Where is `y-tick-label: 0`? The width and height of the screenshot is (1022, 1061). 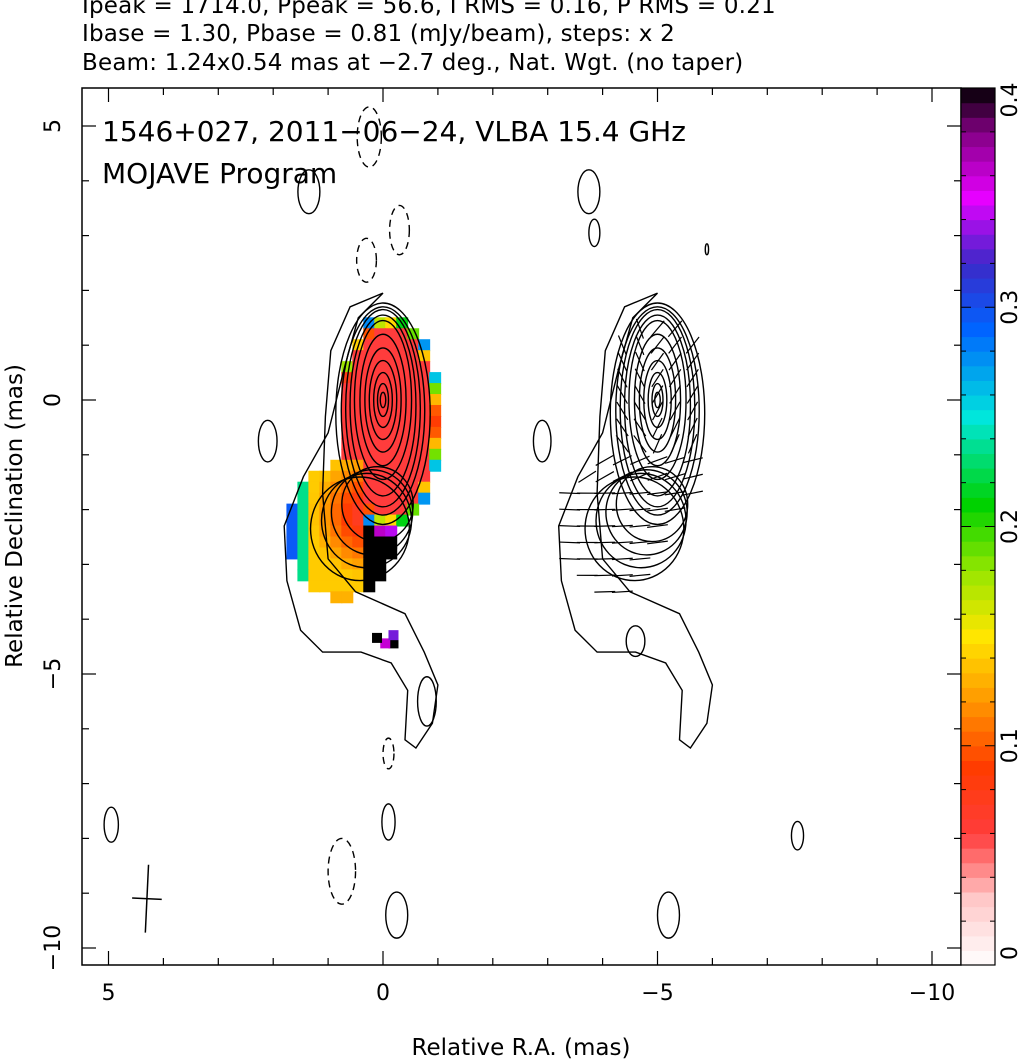 y-tick-label: 0 is located at coordinates (53, 400).